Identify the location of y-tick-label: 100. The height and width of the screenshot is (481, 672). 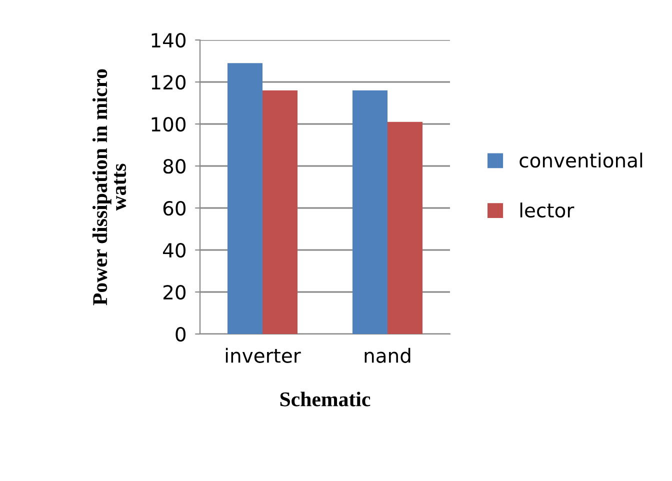
(169, 124).